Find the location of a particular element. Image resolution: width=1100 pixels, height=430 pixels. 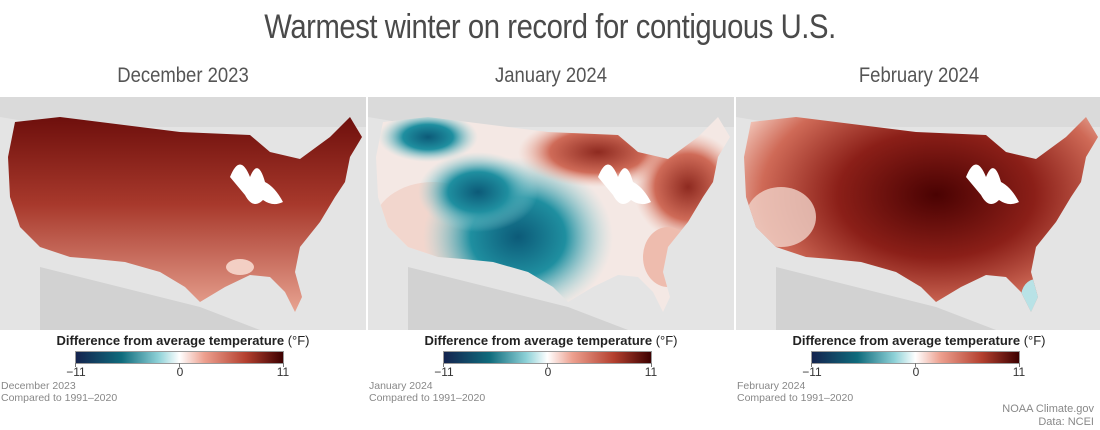

panel-caption: January 2024 Compared to 1991–2020 is located at coordinates (427, 392).